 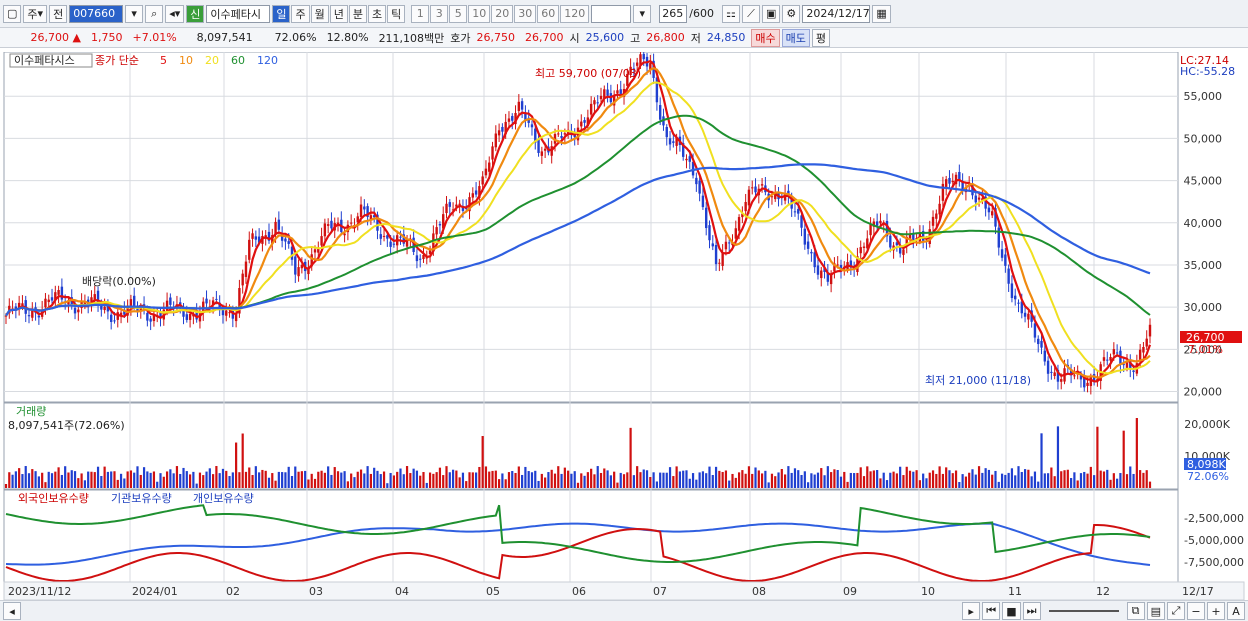 What do you see at coordinates (134, 13) in the screenshot?
I see `code-dropdown-icon: ▾` at bounding box center [134, 13].